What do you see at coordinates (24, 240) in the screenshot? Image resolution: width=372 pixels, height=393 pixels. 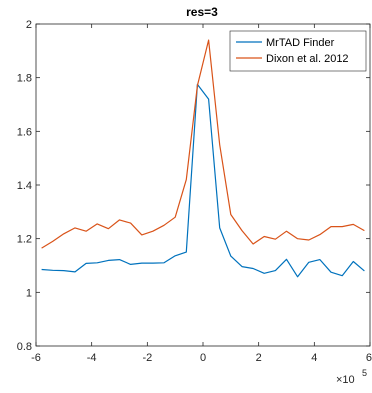 I see `y-tick-label: 1.2` at bounding box center [24, 240].